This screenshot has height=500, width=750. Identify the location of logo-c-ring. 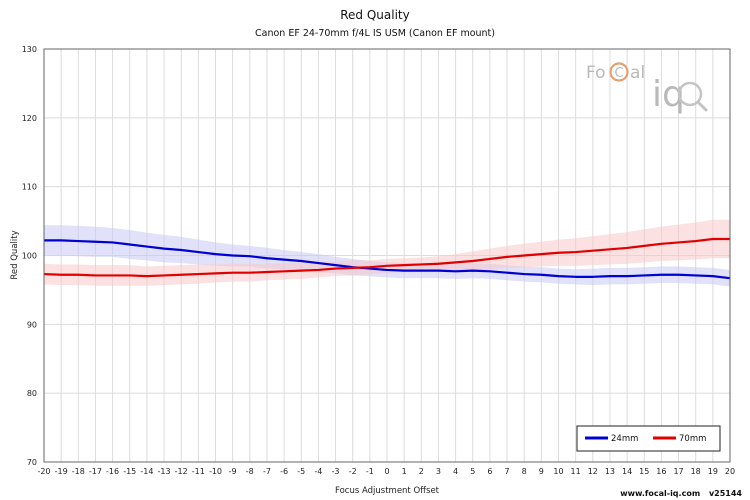
(619, 72).